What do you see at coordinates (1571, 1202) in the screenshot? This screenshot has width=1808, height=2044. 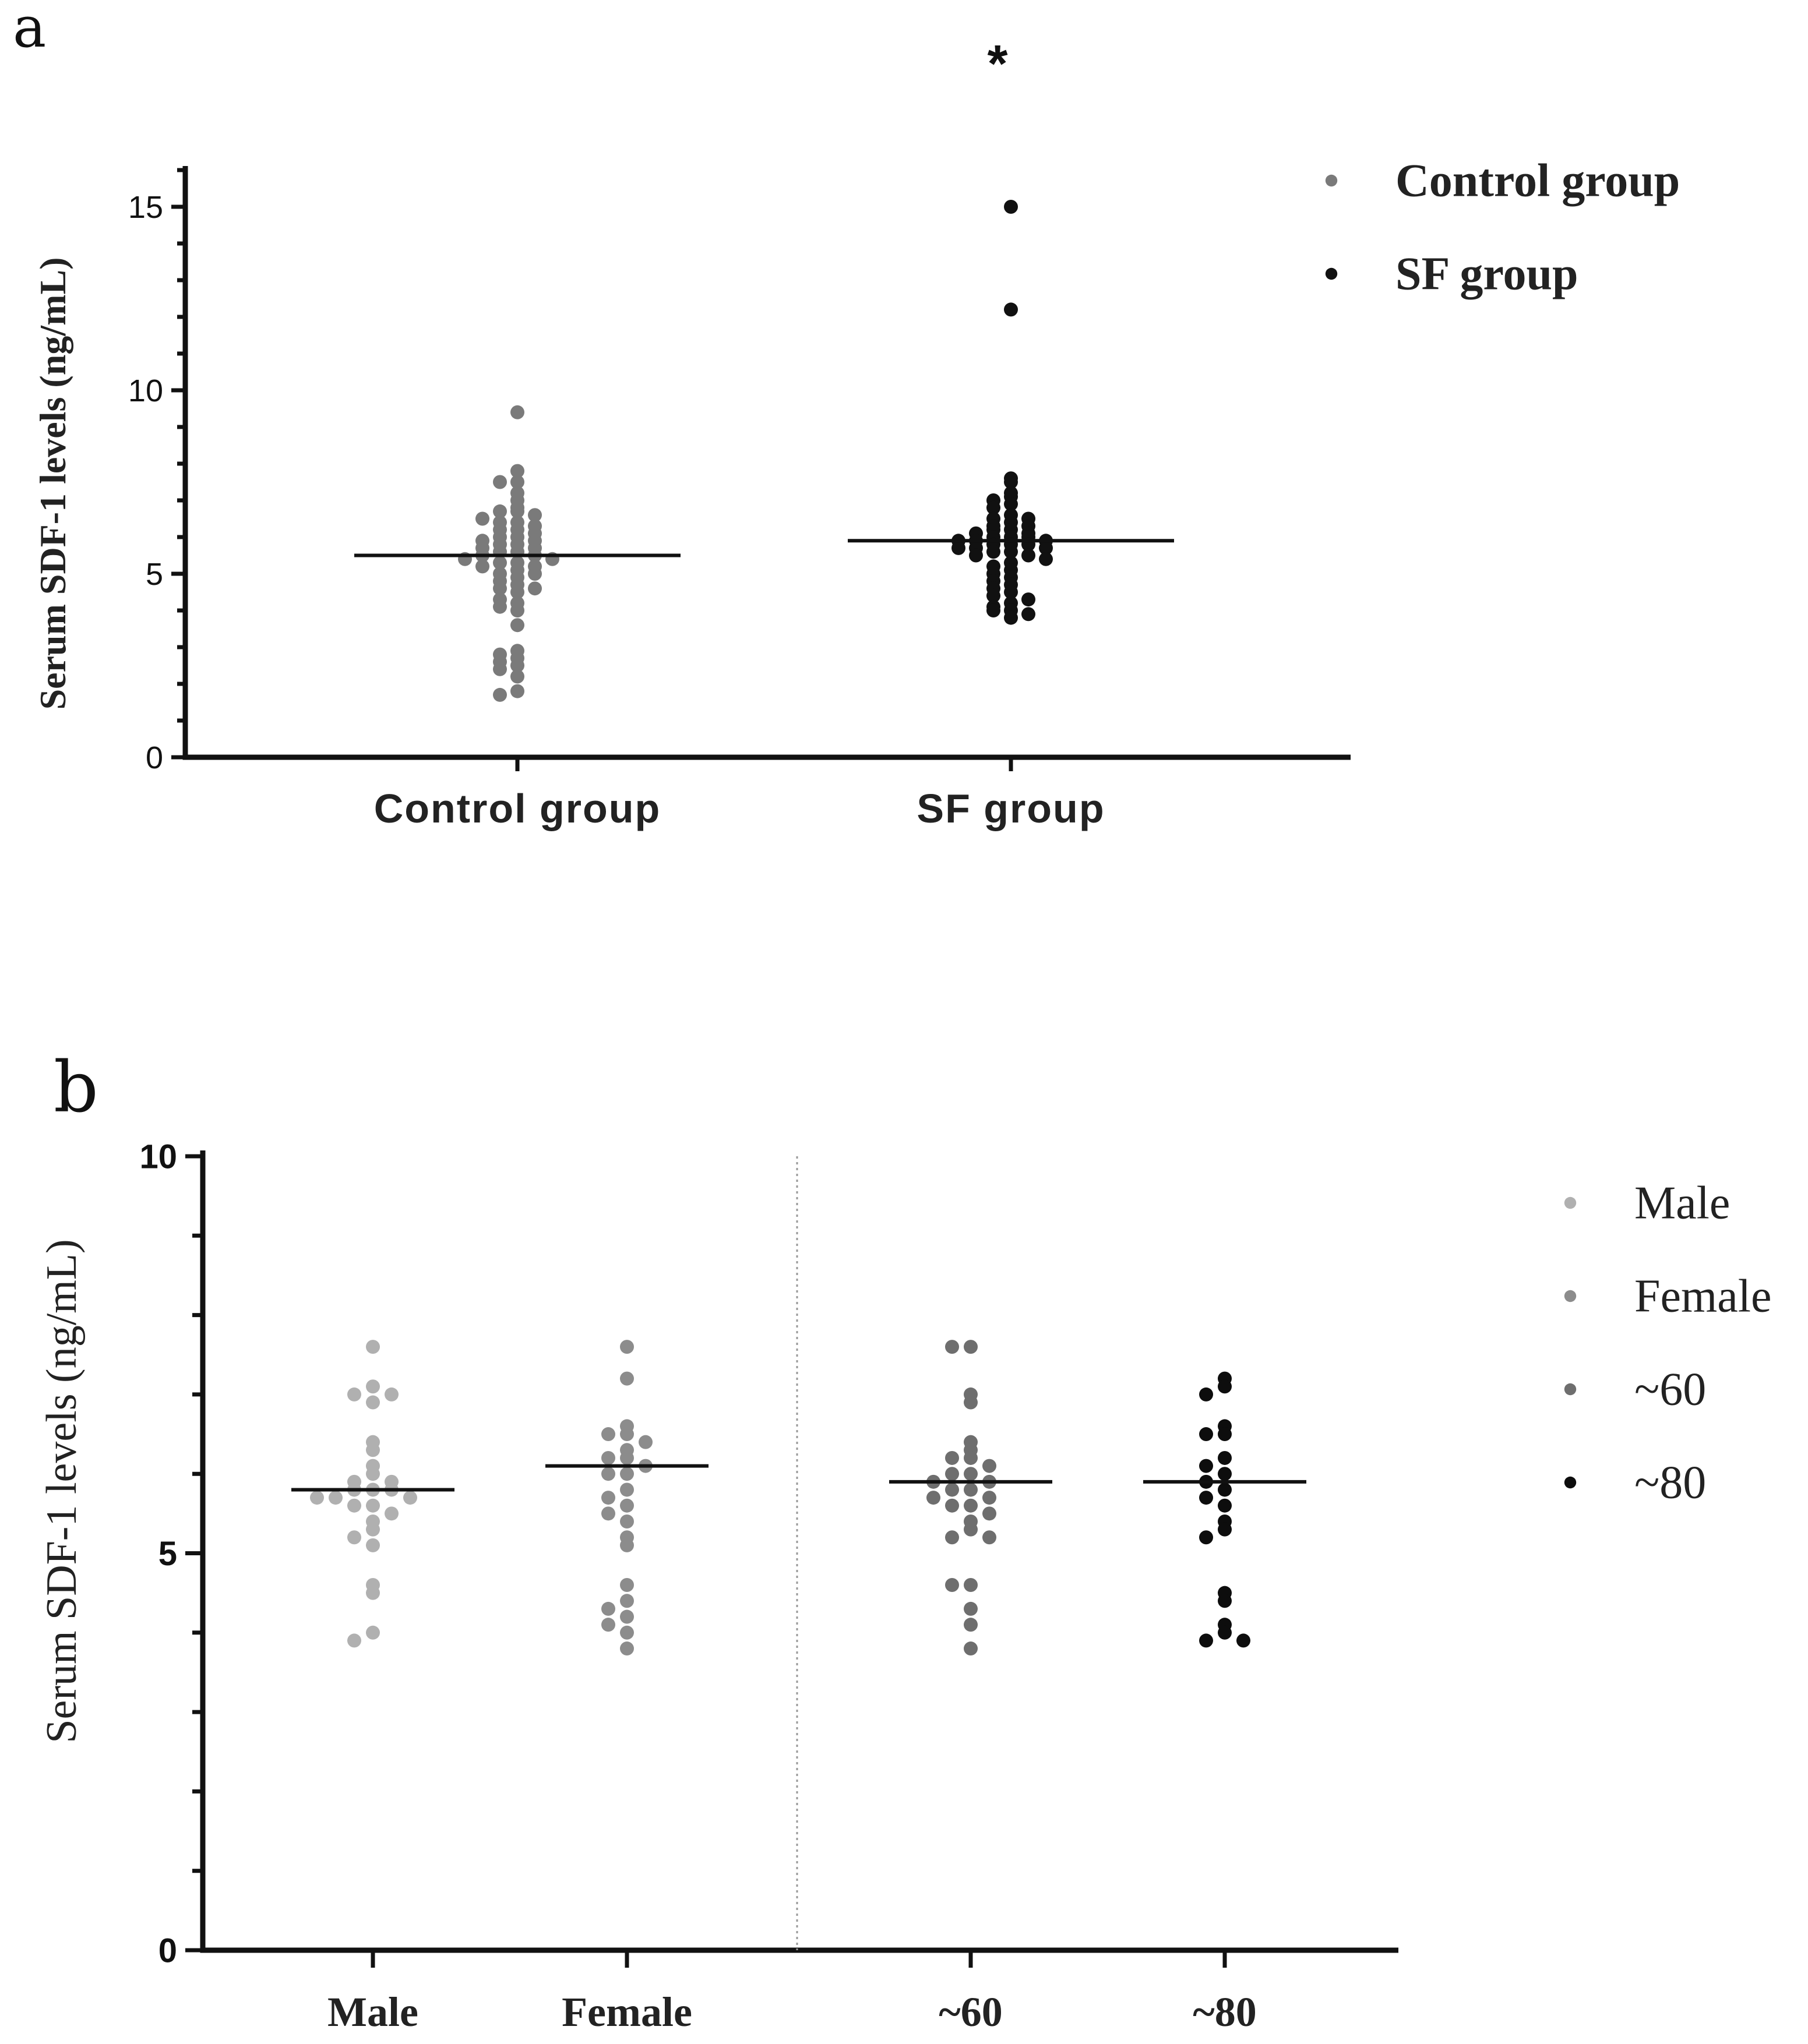 I see `legend-marker-male` at bounding box center [1571, 1202].